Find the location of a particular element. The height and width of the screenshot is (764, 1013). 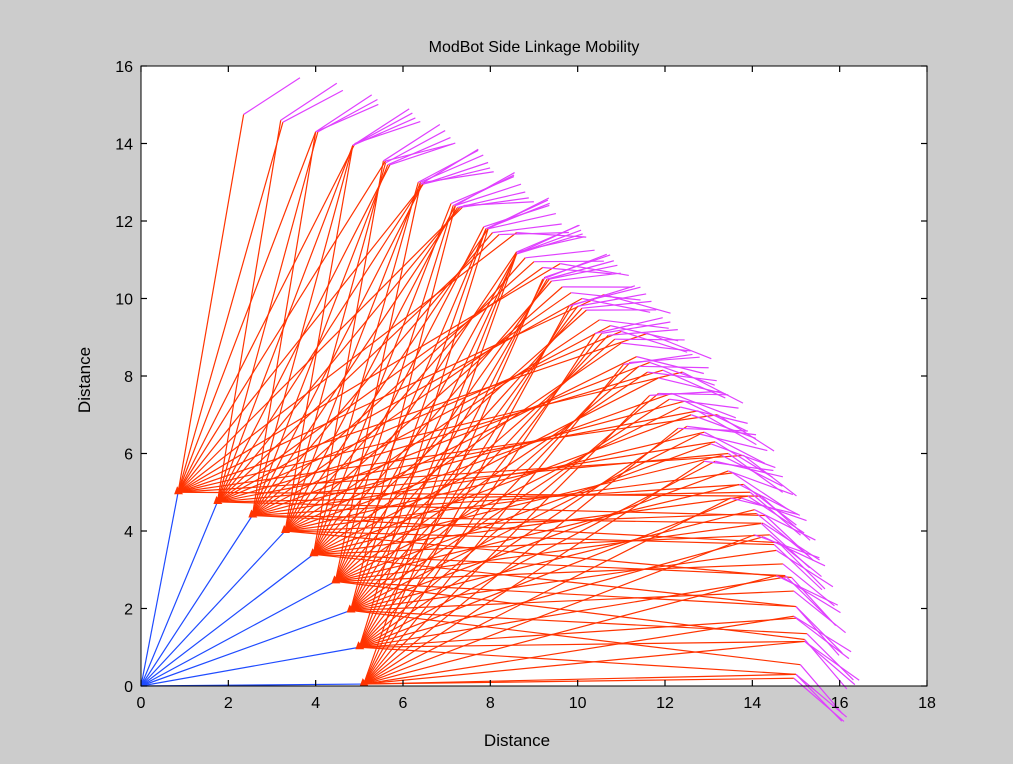

x-tick-label-3: 6 is located at coordinates (403, 703).